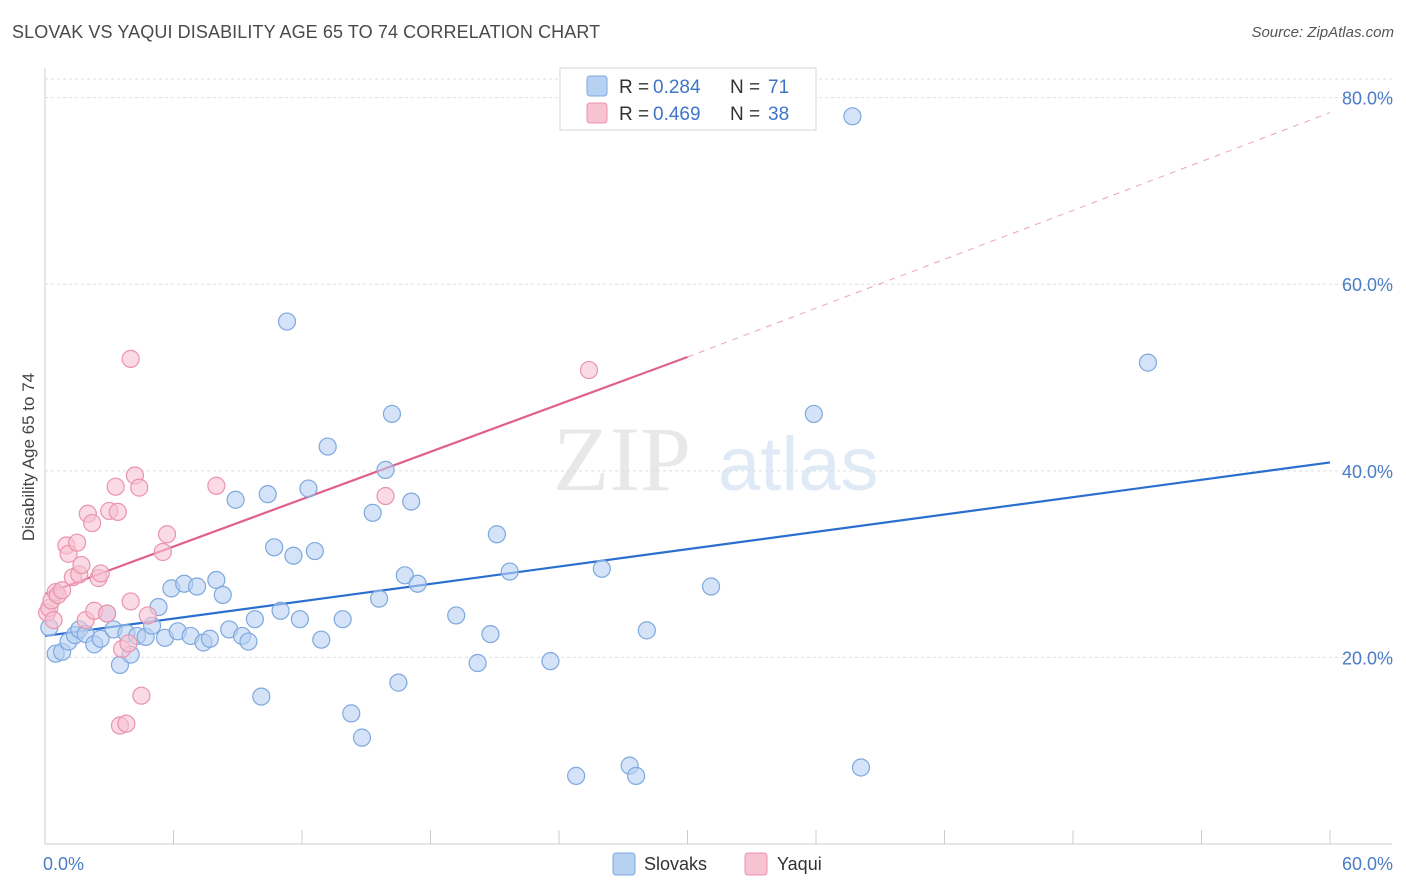 The height and width of the screenshot is (892, 1406). Describe the element at coordinates (745, 87) in the screenshot. I see `legend-n-label-slovaks: N =` at that location.